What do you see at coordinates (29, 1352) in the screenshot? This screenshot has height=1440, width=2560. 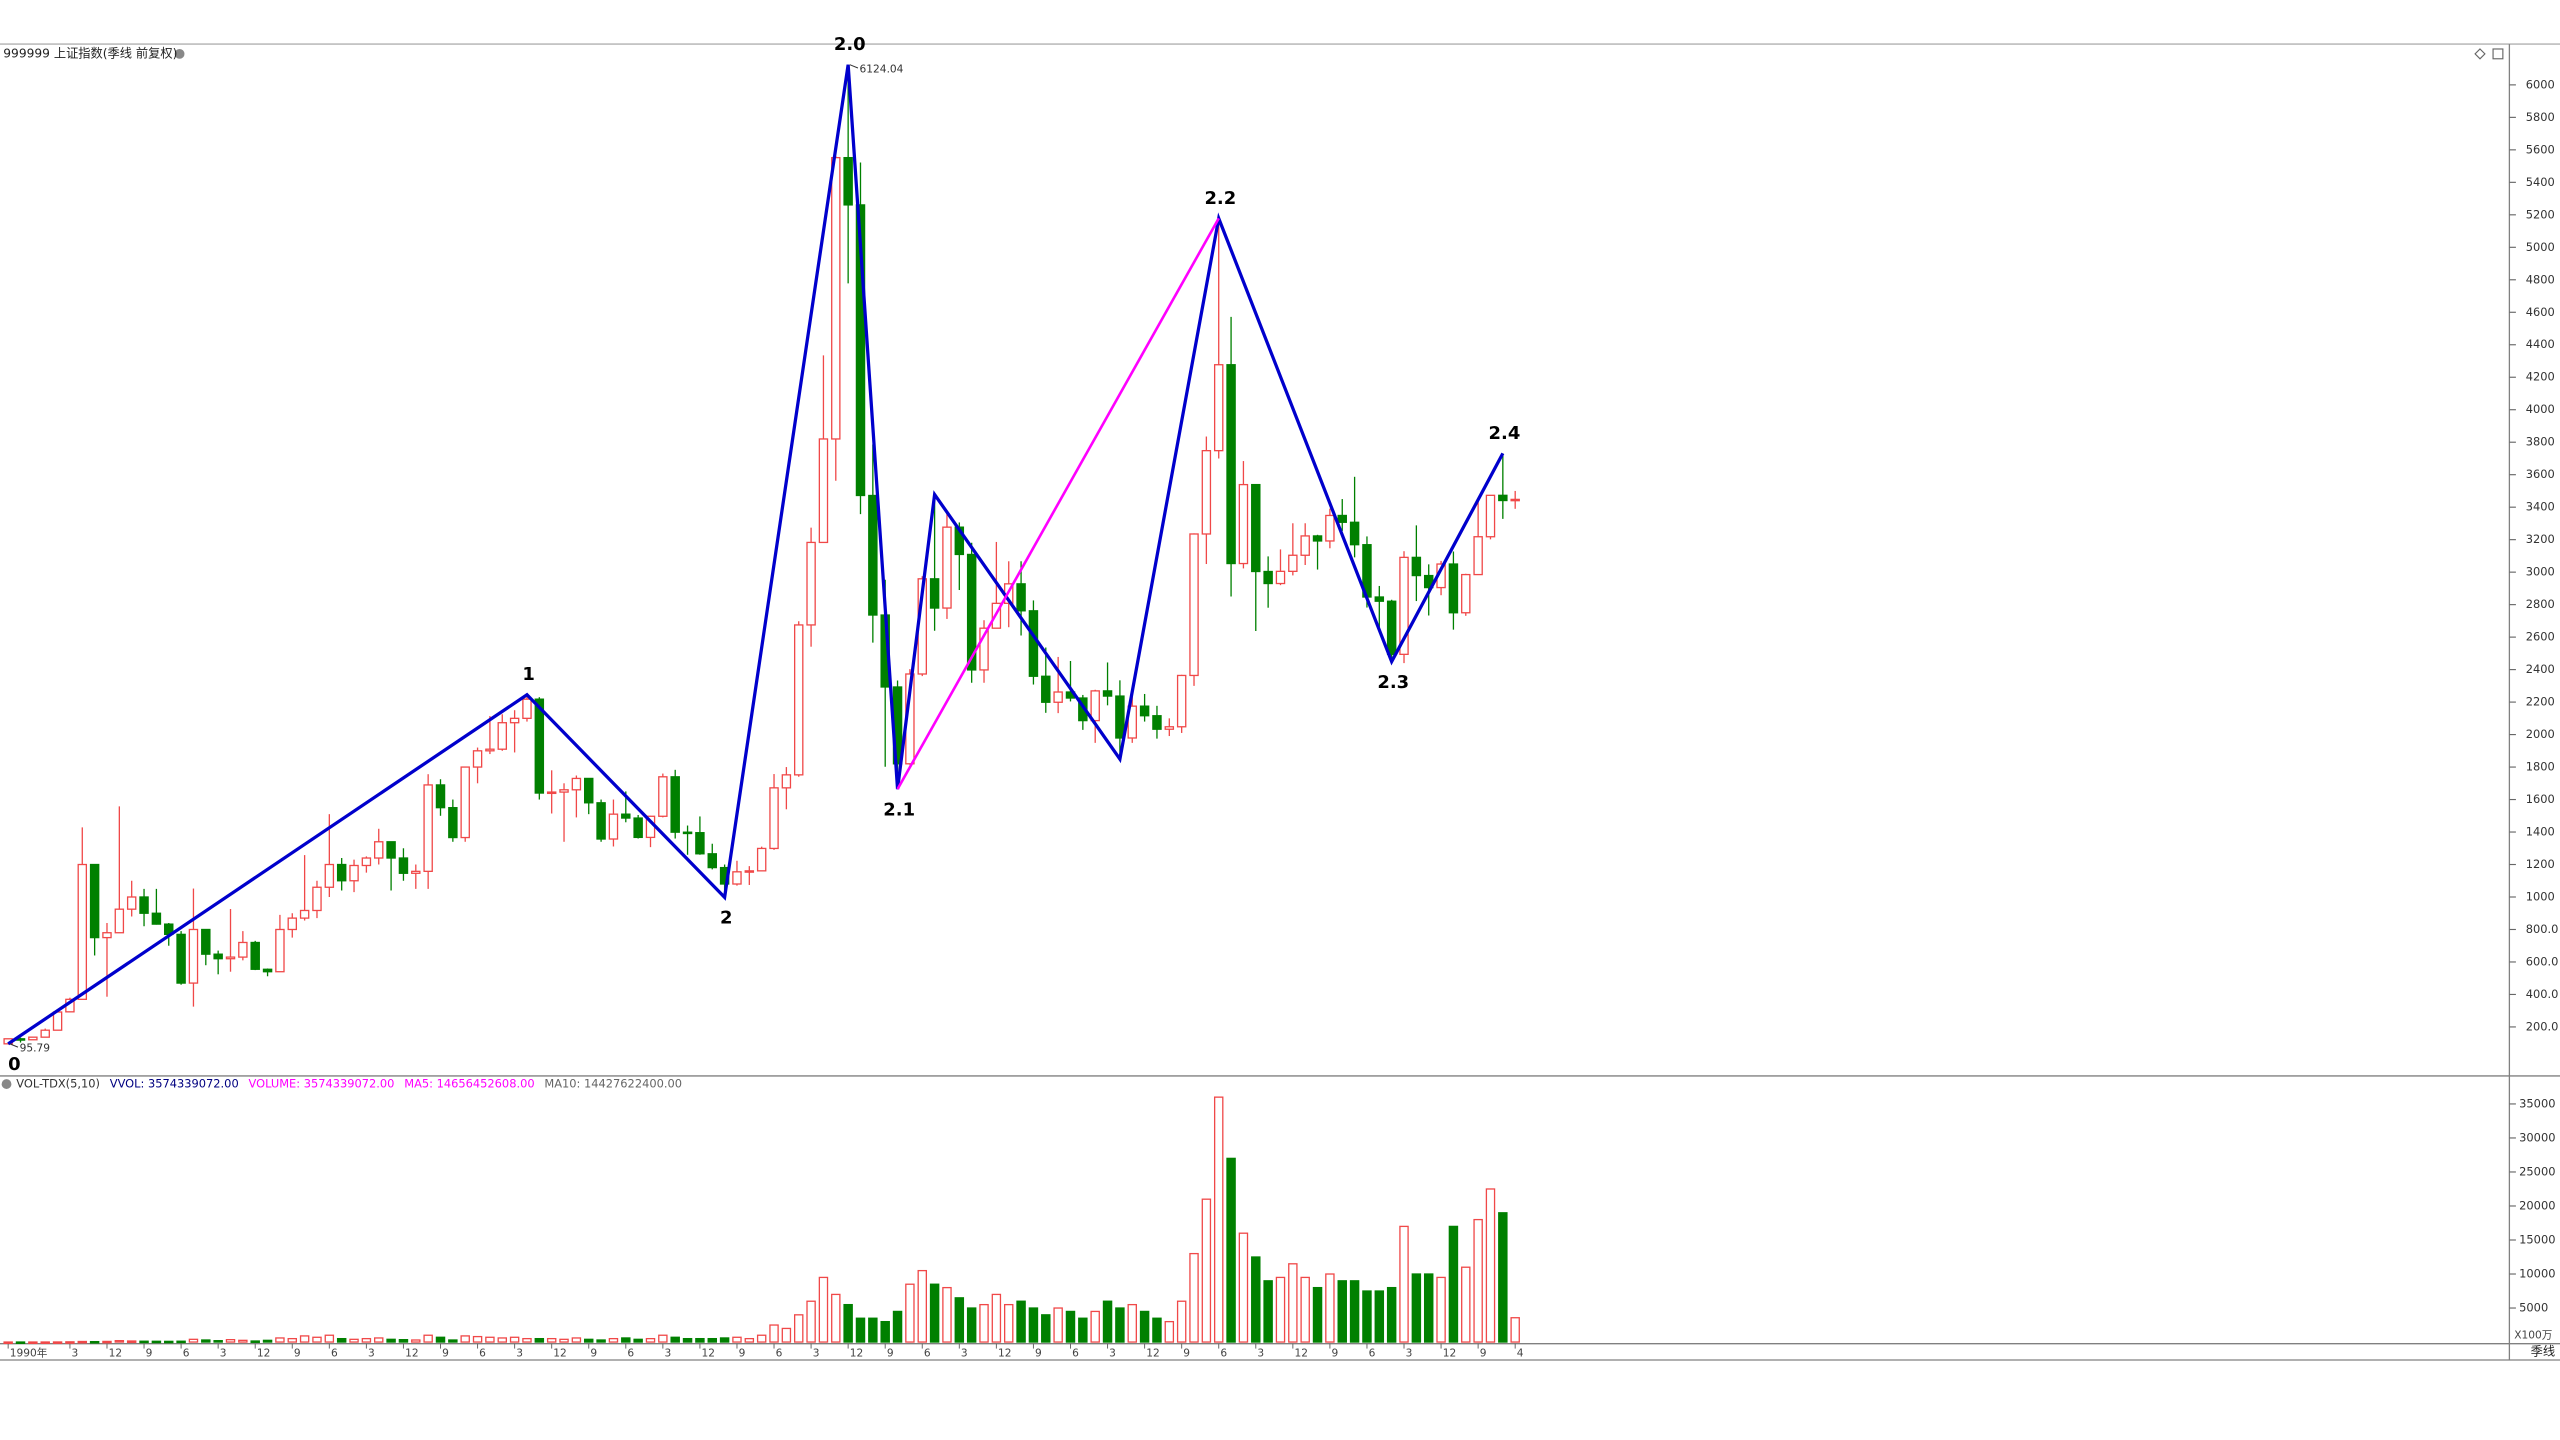 I see `x-tick-label: 1990年` at bounding box center [29, 1352].